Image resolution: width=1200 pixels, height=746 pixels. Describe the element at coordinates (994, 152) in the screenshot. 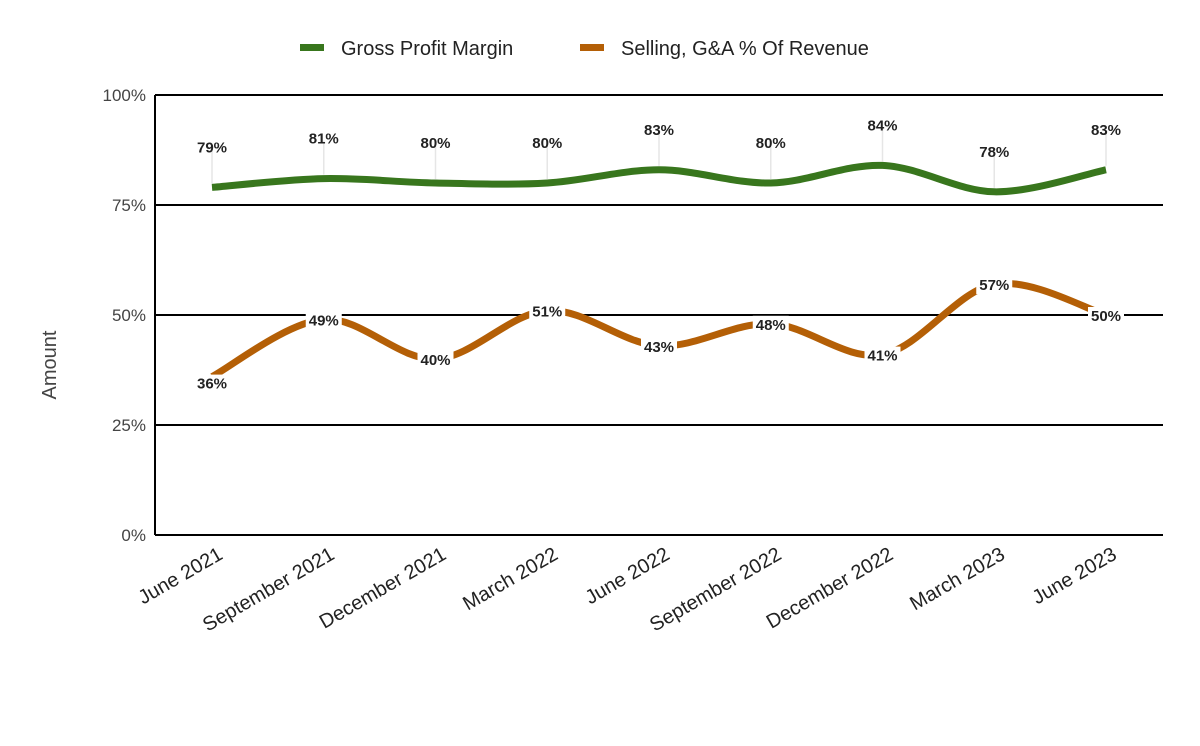

I see `data-label: 78%` at that location.